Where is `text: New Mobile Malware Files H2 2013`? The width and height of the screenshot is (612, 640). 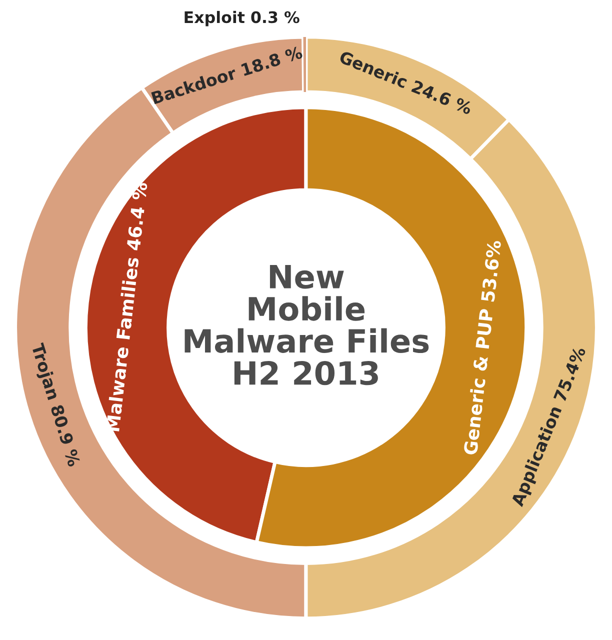 text: New Mobile Malware Files H2 2013 is located at coordinates (306, 325).